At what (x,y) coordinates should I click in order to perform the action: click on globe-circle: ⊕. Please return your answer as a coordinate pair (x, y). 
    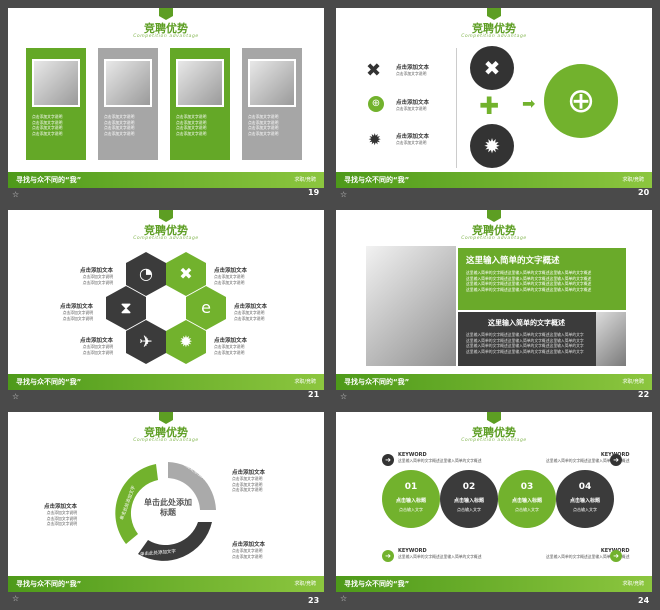
    Looking at the image, I should click on (581, 101).